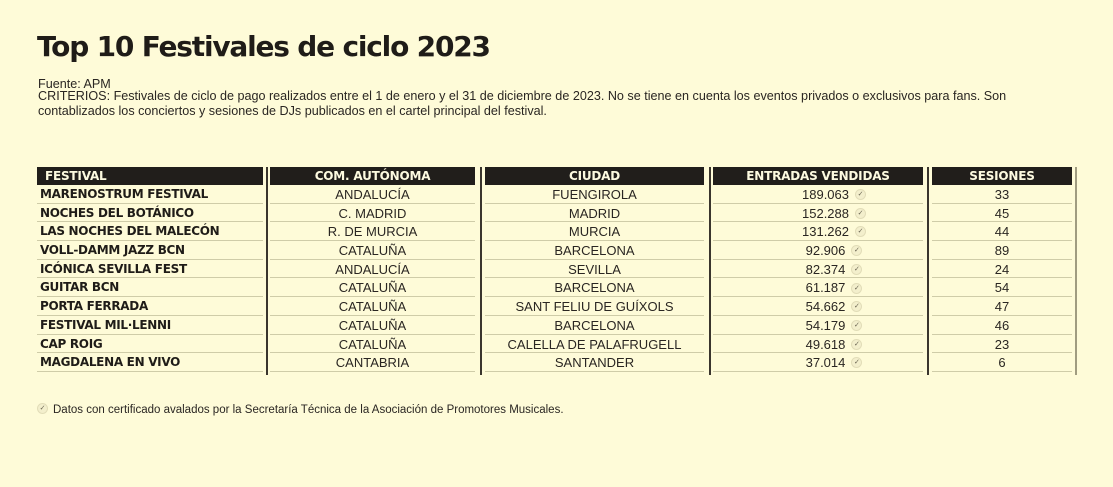 This screenshot has height=487, width=1113. Describe the element at coordinates (372, 362) in the screenshot. I see `cell-region: CANTABRIA` at that location.